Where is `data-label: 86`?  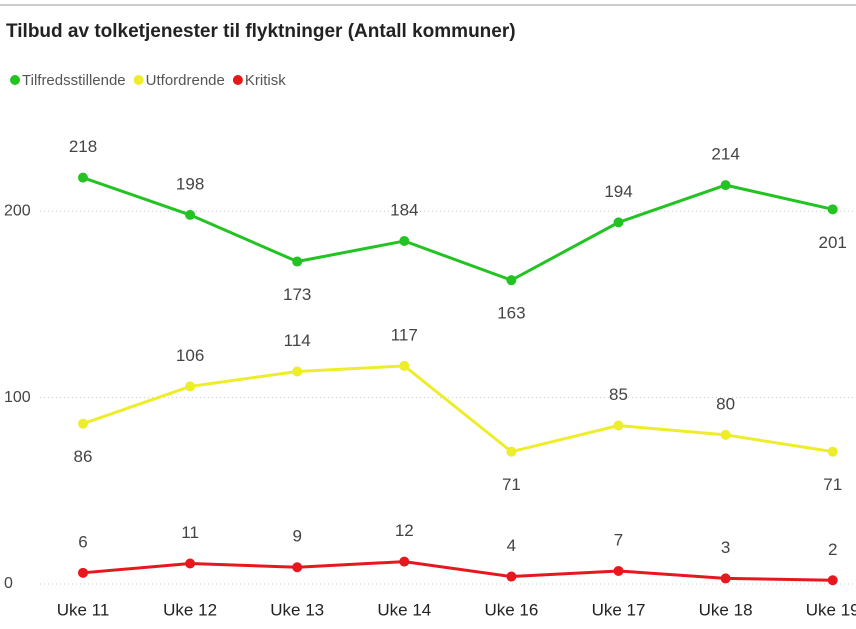
data-label: 86 is located at coordinates (83, 456).